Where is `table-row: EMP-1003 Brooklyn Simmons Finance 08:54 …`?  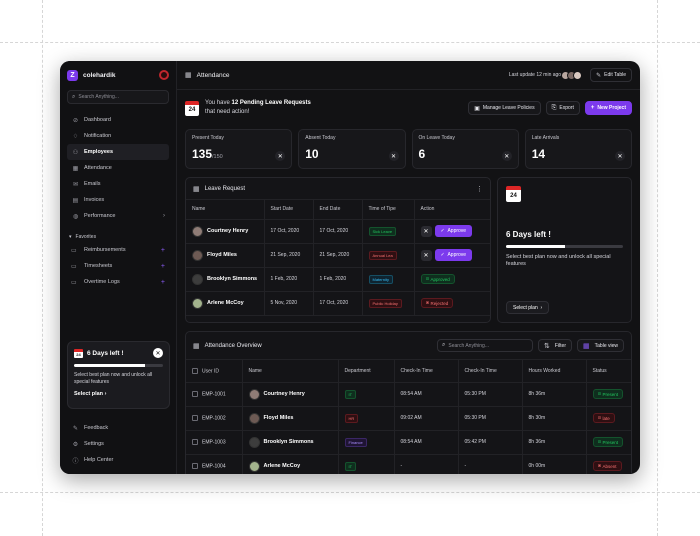 table-row: EMP-1003 Brooklyn Simmons Finance 08:54 … is located at coordinates (408, 442).